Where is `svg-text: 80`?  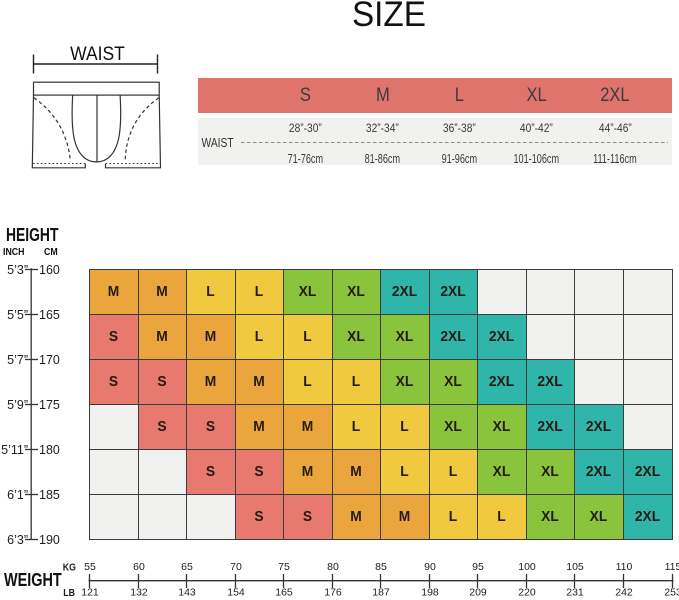
svg-text: 80 is located at coordinates (333, 567).